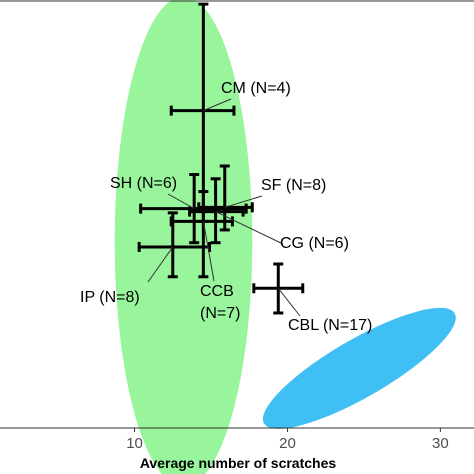  Describe the element at coordinates (440, 443) in the screenshot. I see `x-tick-label: 30` at that location.